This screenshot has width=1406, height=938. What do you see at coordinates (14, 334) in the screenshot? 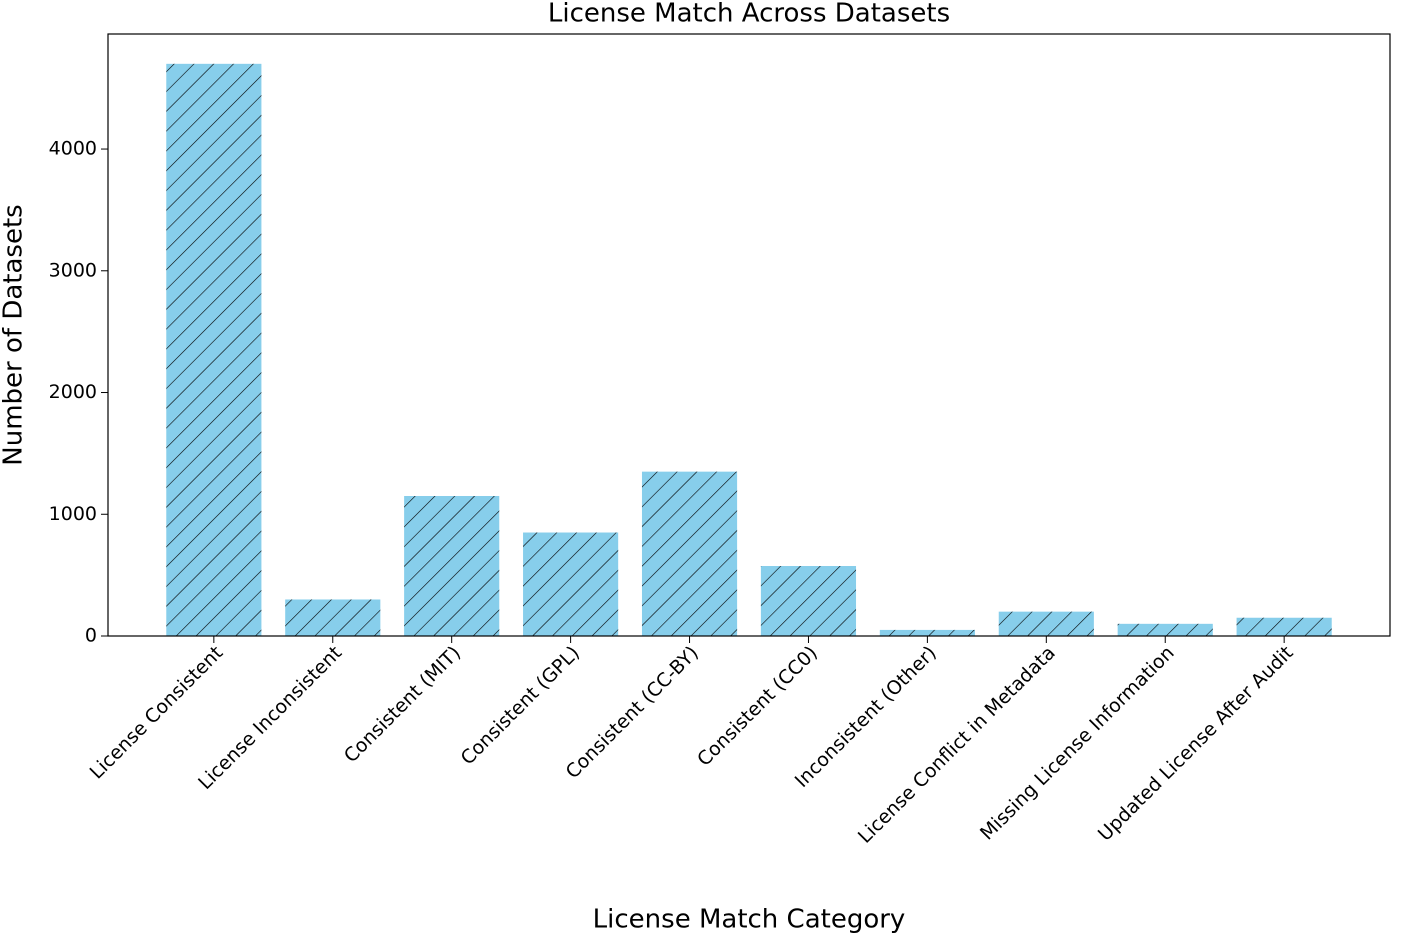
I see `y-axis-label: Number of Datasets` at bounding box center [14, 334].